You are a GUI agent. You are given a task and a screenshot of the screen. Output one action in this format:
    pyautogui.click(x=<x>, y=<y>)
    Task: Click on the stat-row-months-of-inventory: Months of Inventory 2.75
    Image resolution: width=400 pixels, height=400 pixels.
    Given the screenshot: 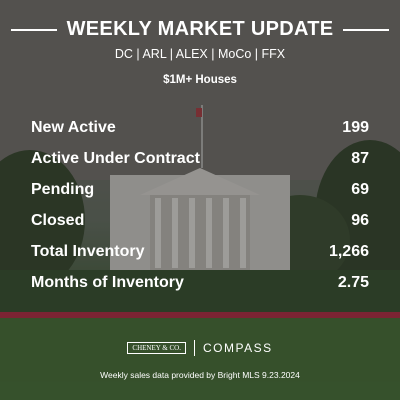 What is the action you would take?
    pyautogui.click(x=200, y=282)
    